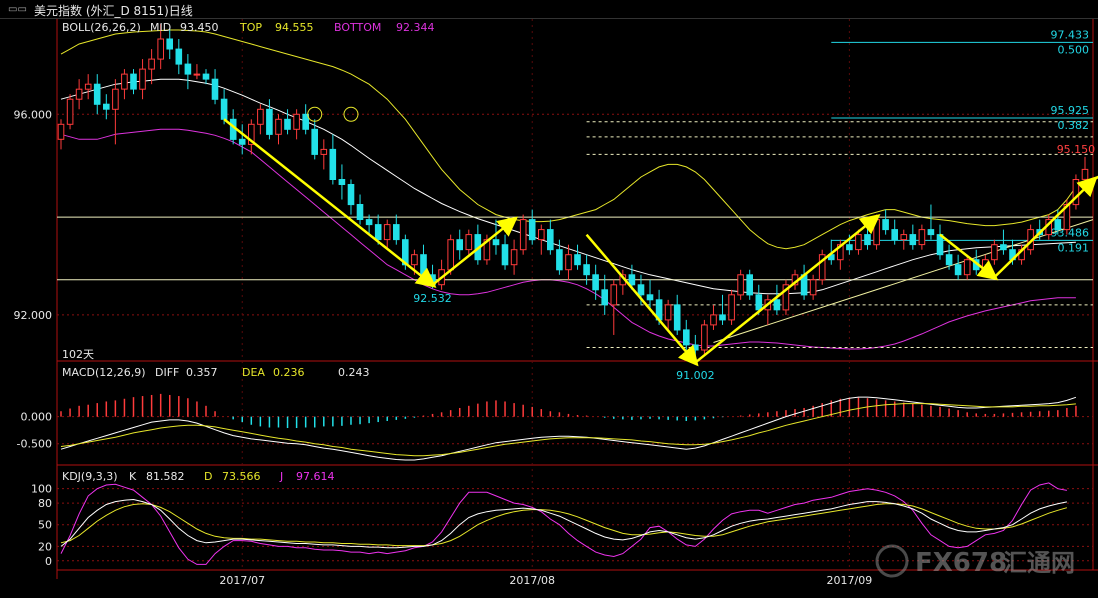 The height and width of the screenshot is (598, 1098). I want to click on y-tick-label: 100, so click(41, 489).